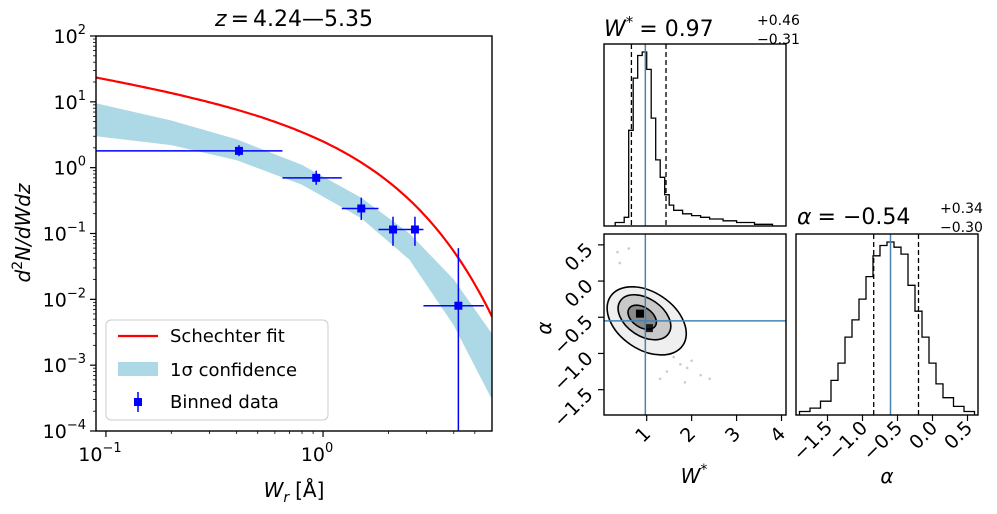  What do you see at coordinates (22, 232) in the screenshot?
I see `left-y-label: d2N/dWdz` at bounding box center [22, 232].